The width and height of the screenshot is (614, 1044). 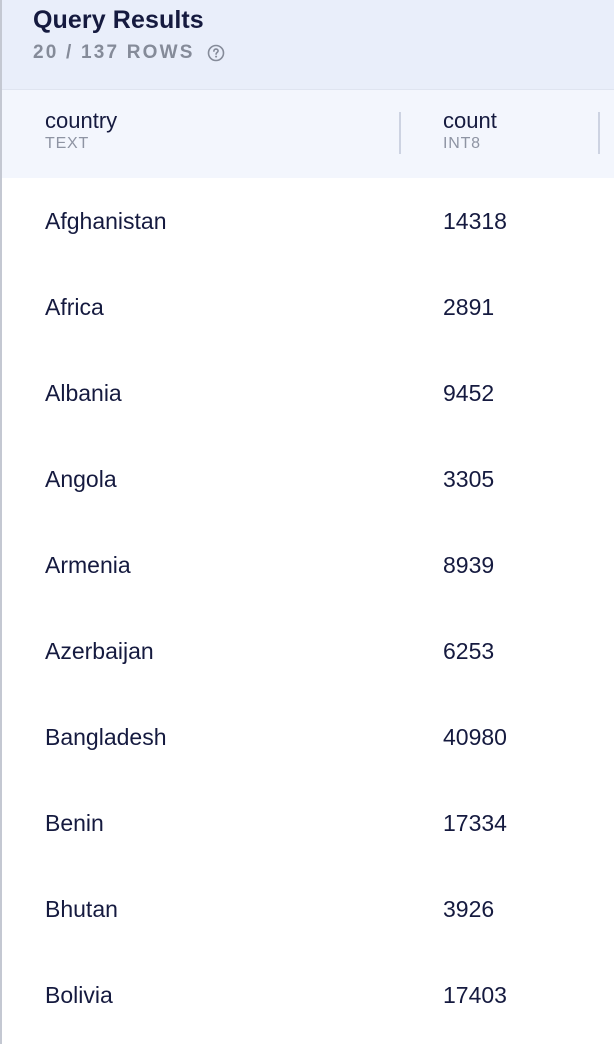 I want to click on count-cell: 3926, so click(x=469, y=909).